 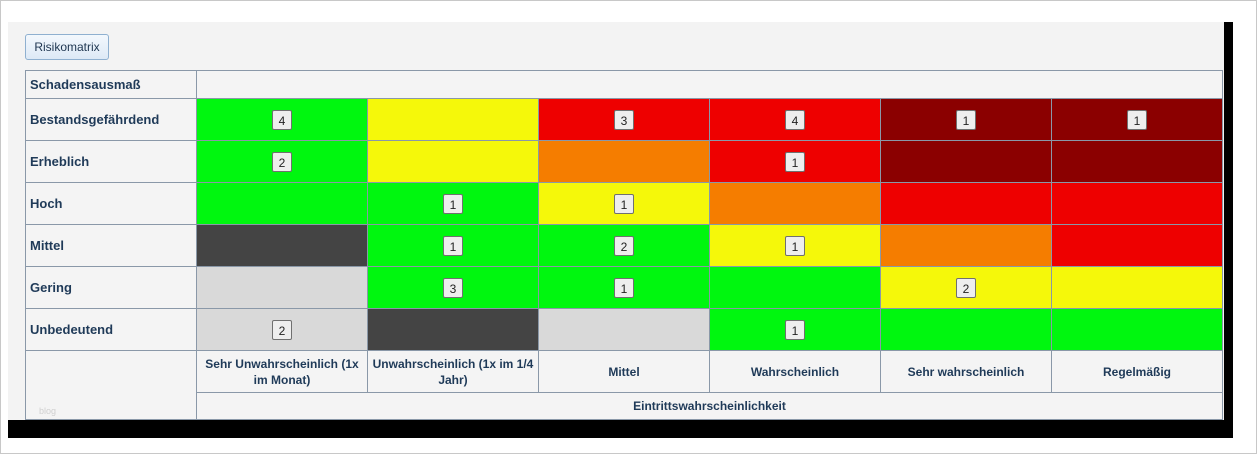 I want to click on corner-blank, so click(x=111, y=385).